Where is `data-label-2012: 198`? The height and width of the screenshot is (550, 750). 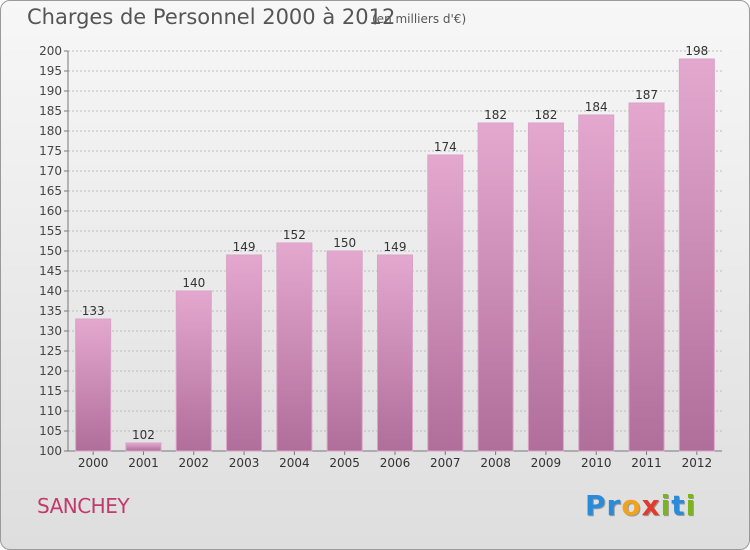
data-label-2012: 198 is located at coordinates (696, 51).